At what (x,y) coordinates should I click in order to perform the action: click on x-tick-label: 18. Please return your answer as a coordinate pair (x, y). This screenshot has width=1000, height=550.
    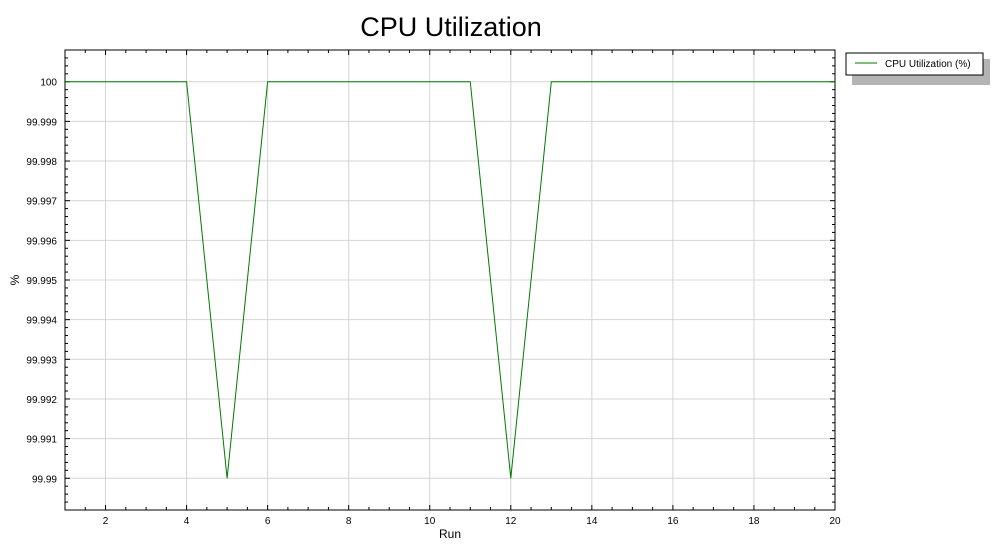
    Looking at the image, I should click on (754, 521).